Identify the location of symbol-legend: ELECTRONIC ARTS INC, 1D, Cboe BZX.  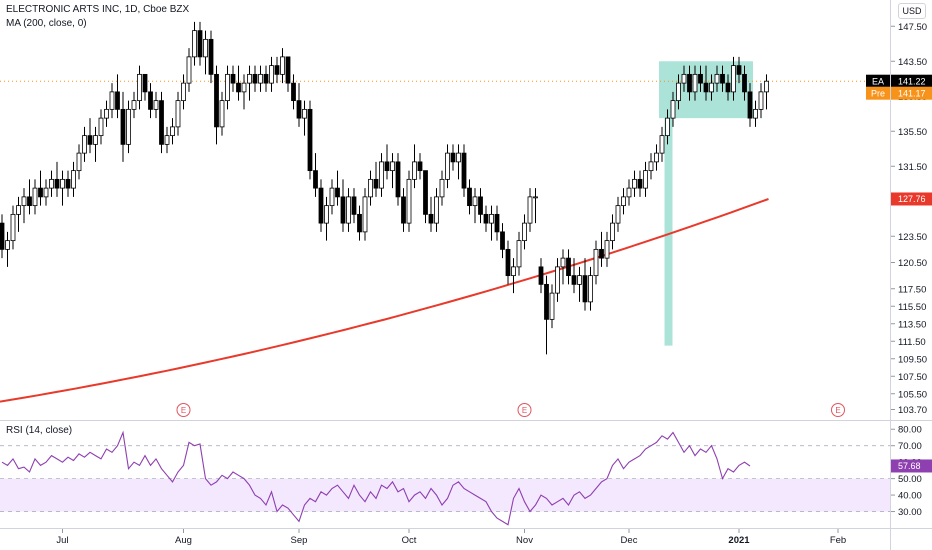
(98, 9).